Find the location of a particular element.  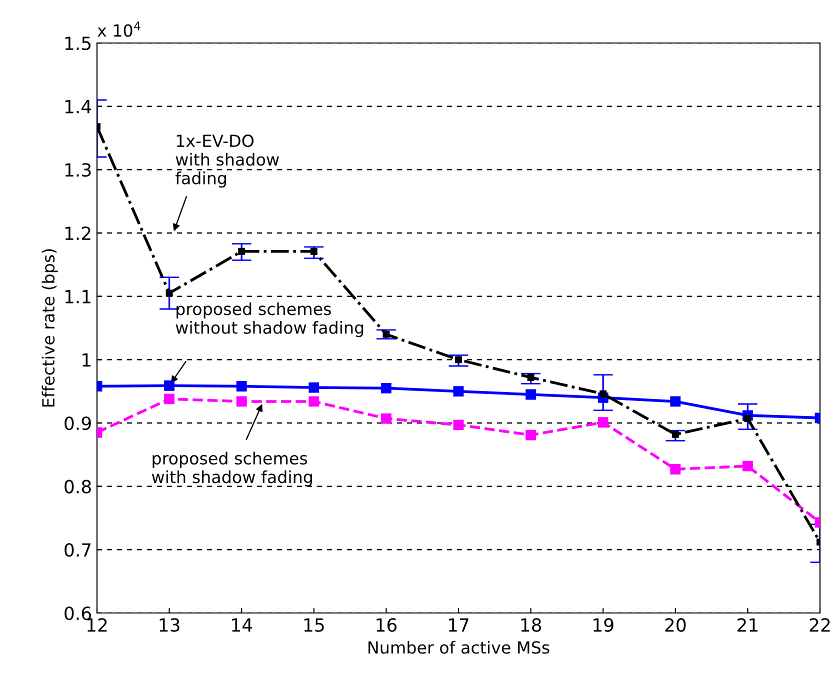

y-tick-label: 1.2 is located at coordinates (77, 233).